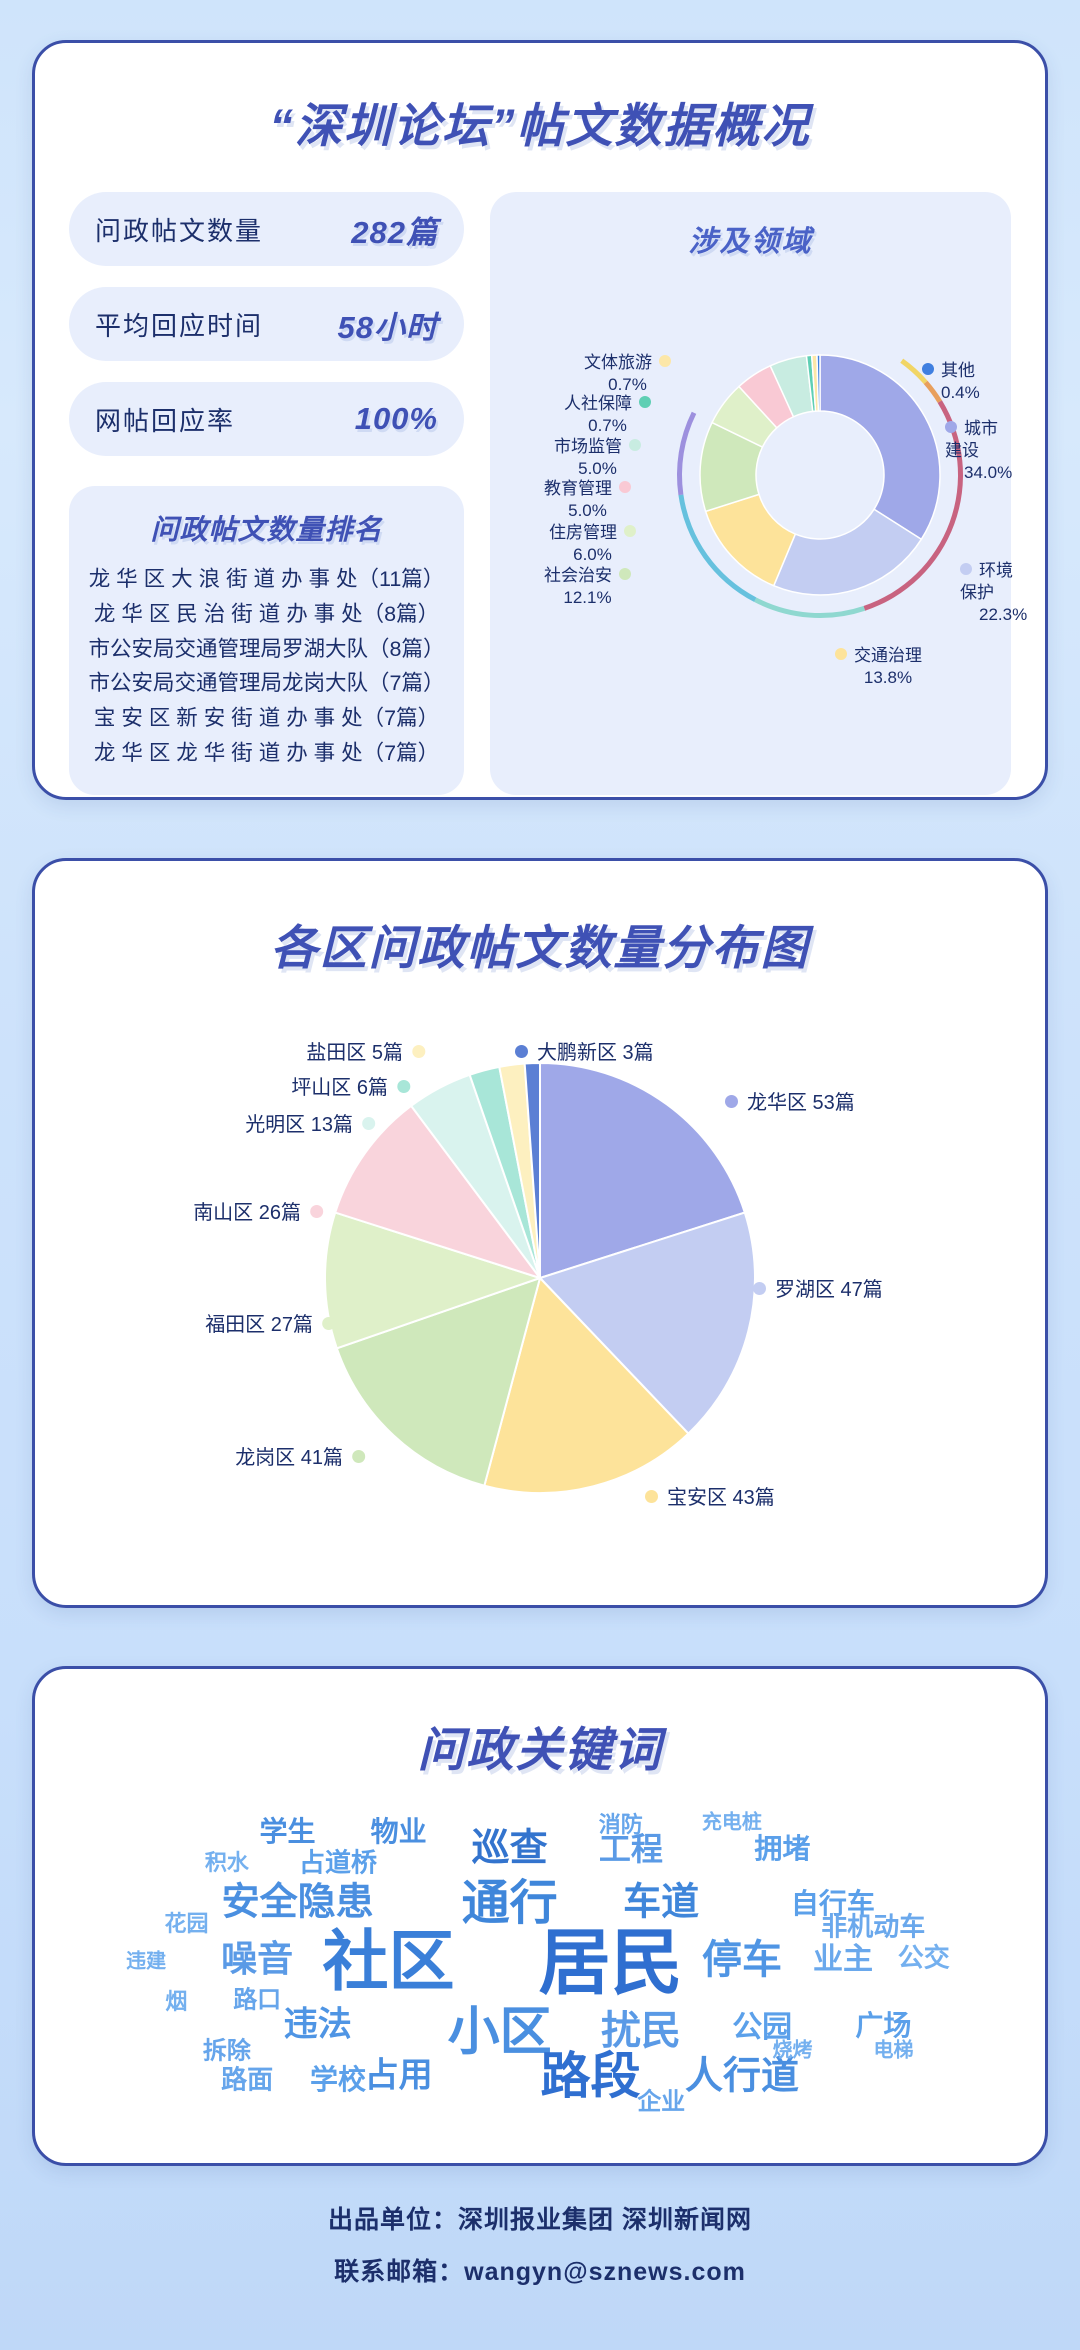 This screenshot has width=1080, height=2350. I want to click on stat-label: 问政帖文数量, so click(179, 230).